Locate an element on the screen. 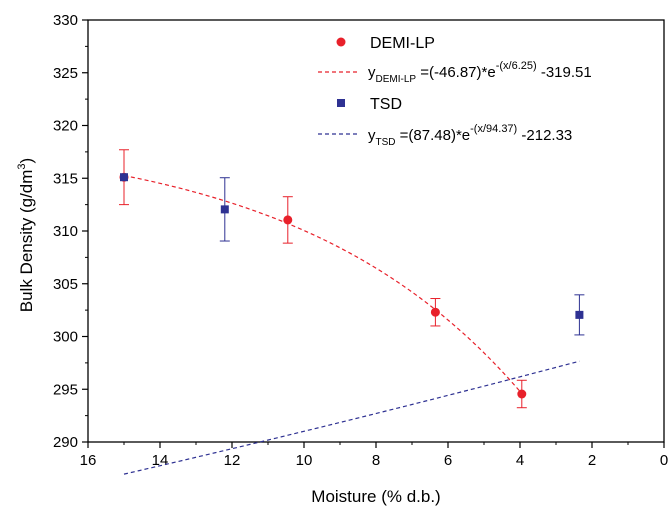 This screenshot has height=507, width=670. y-tick-label: 330 is located at coordinates (65, 20).